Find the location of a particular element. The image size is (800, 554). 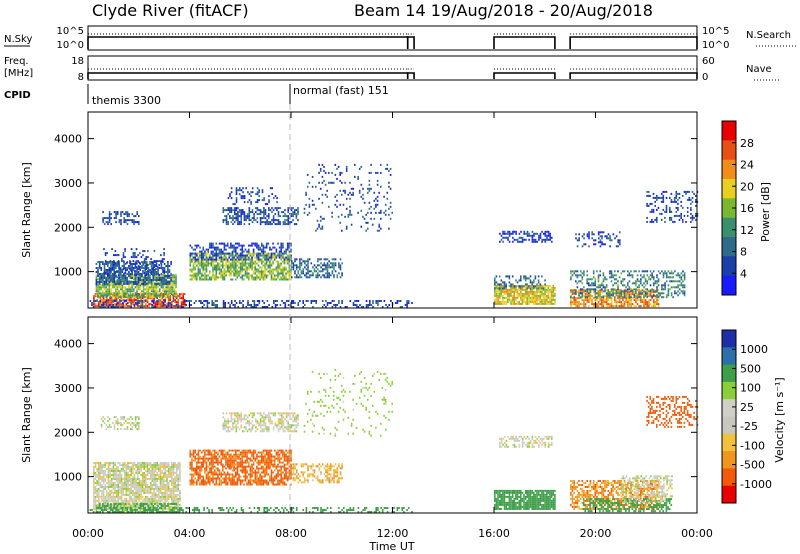

nsky-line is located at coordinates (633, 42).